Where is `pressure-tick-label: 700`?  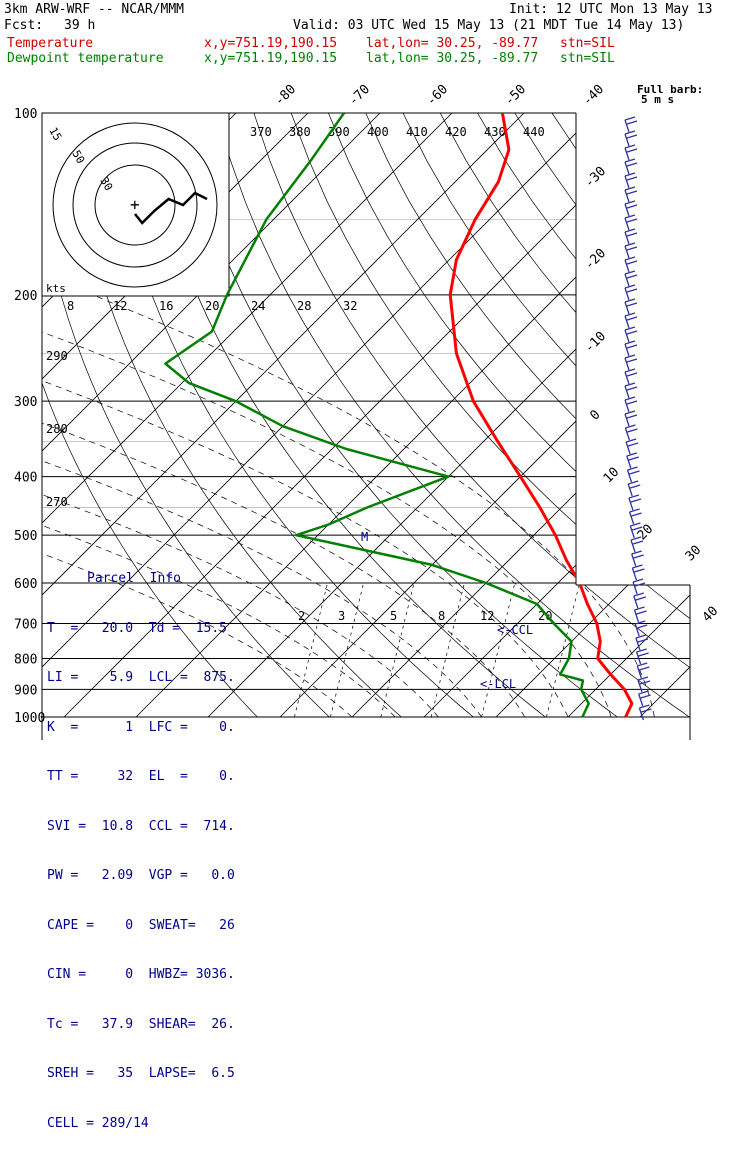 pressure-tick-label: 700 is located at coordinates (25, 624).